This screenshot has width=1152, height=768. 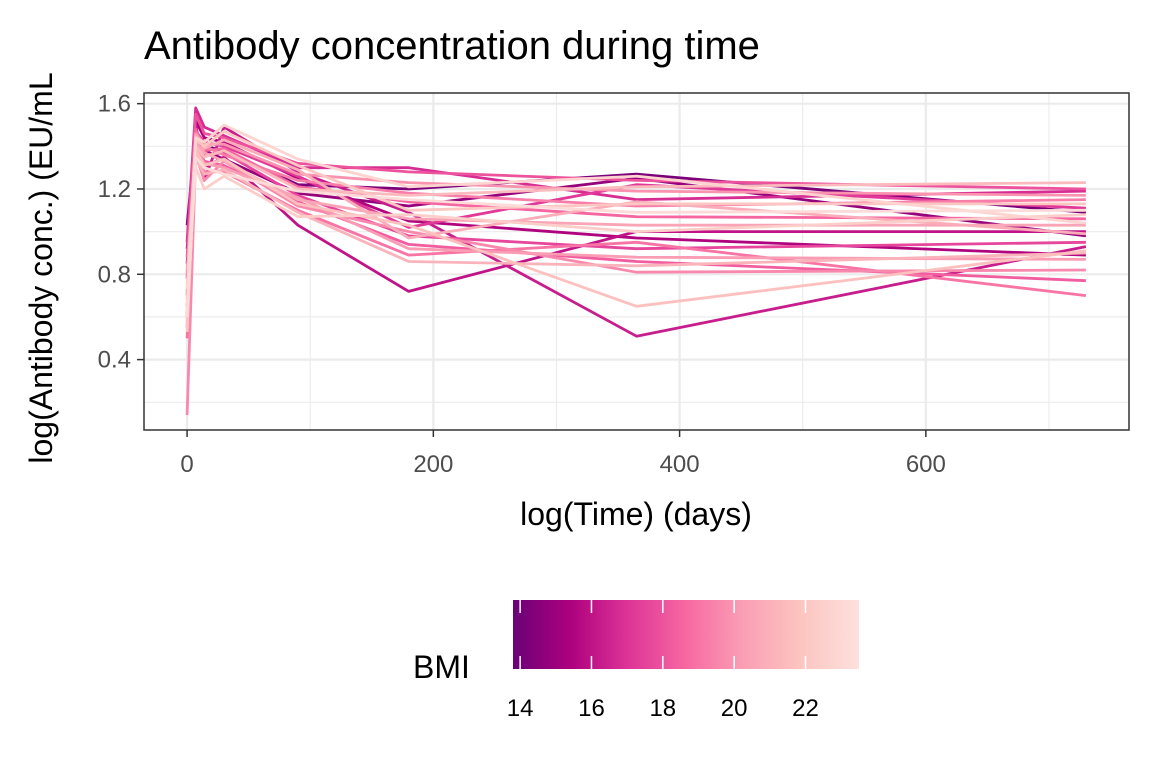 What do you see at coordinates (520, 708) in the screenshot?
I see `colorbar-tick-label: 14` at bounding box center [520, 708].